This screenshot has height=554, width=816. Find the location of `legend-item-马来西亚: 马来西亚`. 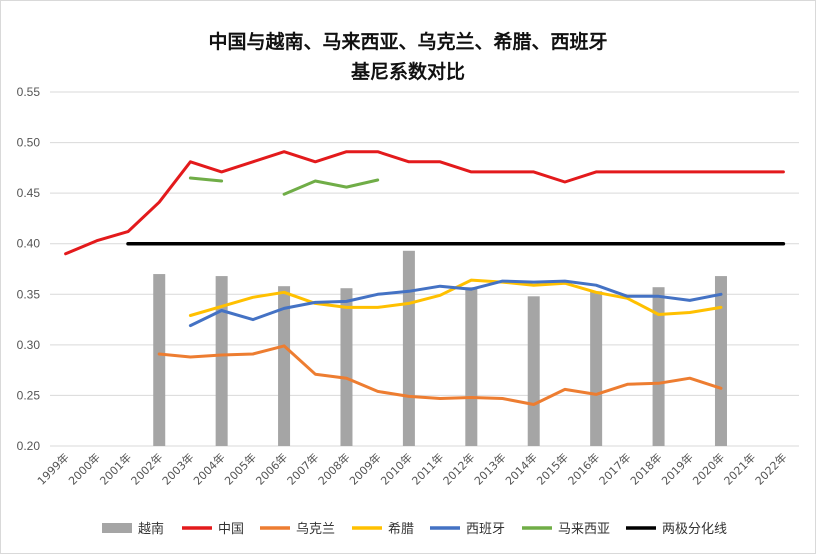

legend-item-马来西亚: 马来西亚 is located at coordinates (566, 529).